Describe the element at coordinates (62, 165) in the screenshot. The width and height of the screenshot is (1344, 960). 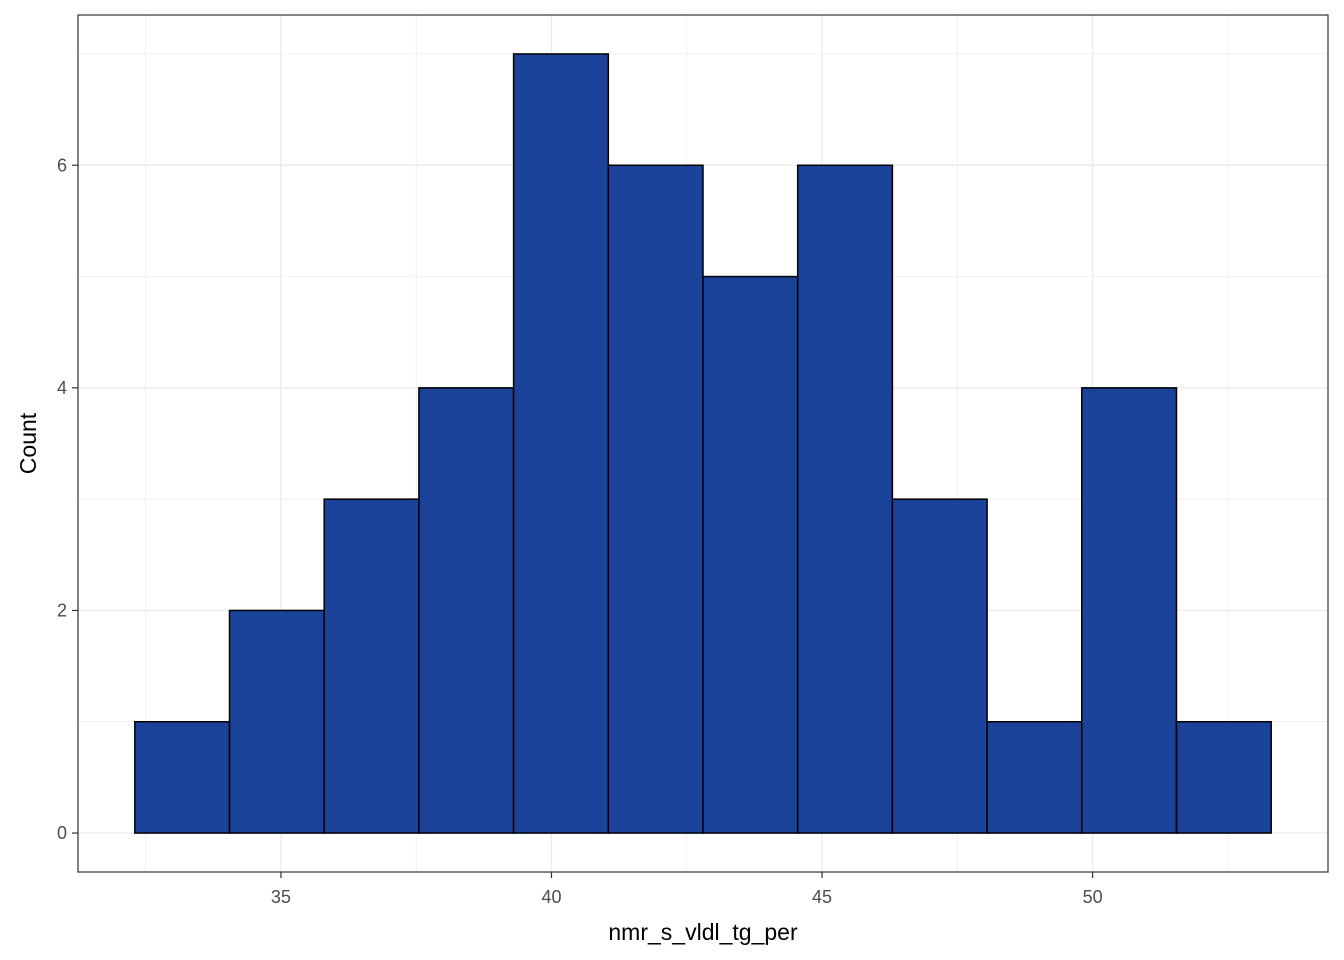
I see `y-tick-label: 6` at that location.